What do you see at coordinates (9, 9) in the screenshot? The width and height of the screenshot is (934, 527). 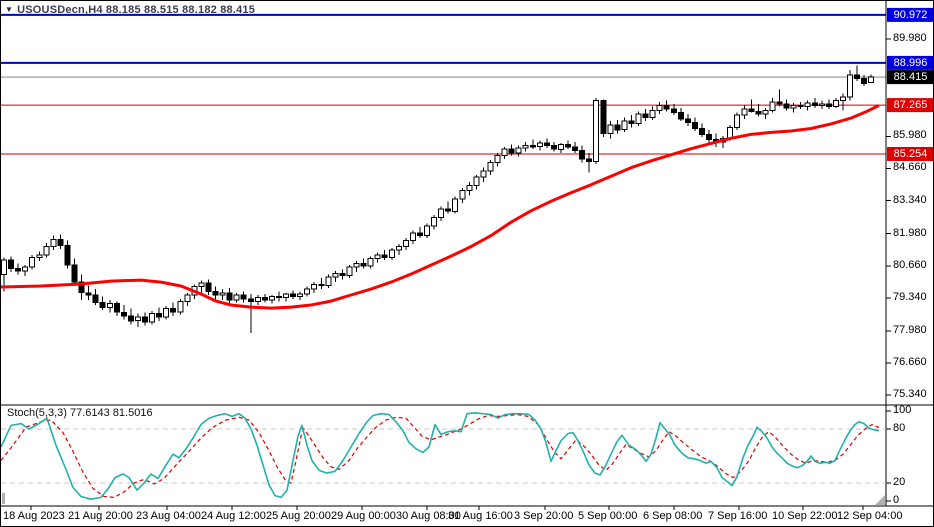 I see `symbol-marker-icon: ▼` at bounding box center [9, 9].